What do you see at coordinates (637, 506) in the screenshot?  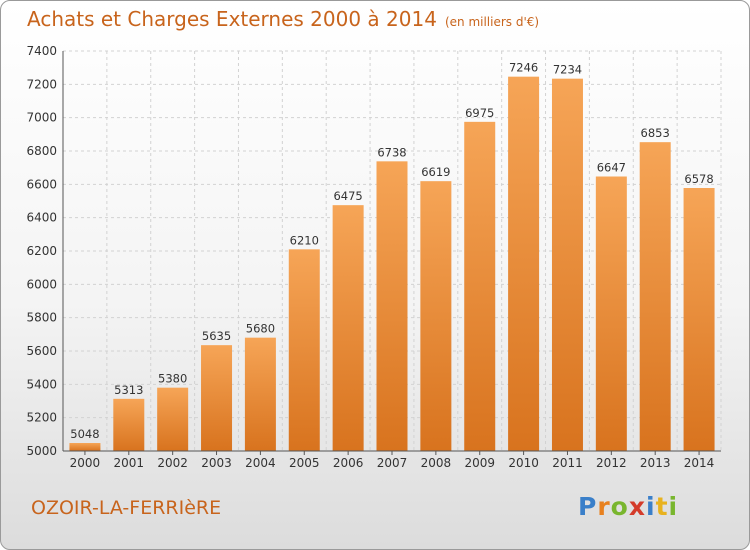 I see `logo-letter: x` at bounding box center [637, 506].